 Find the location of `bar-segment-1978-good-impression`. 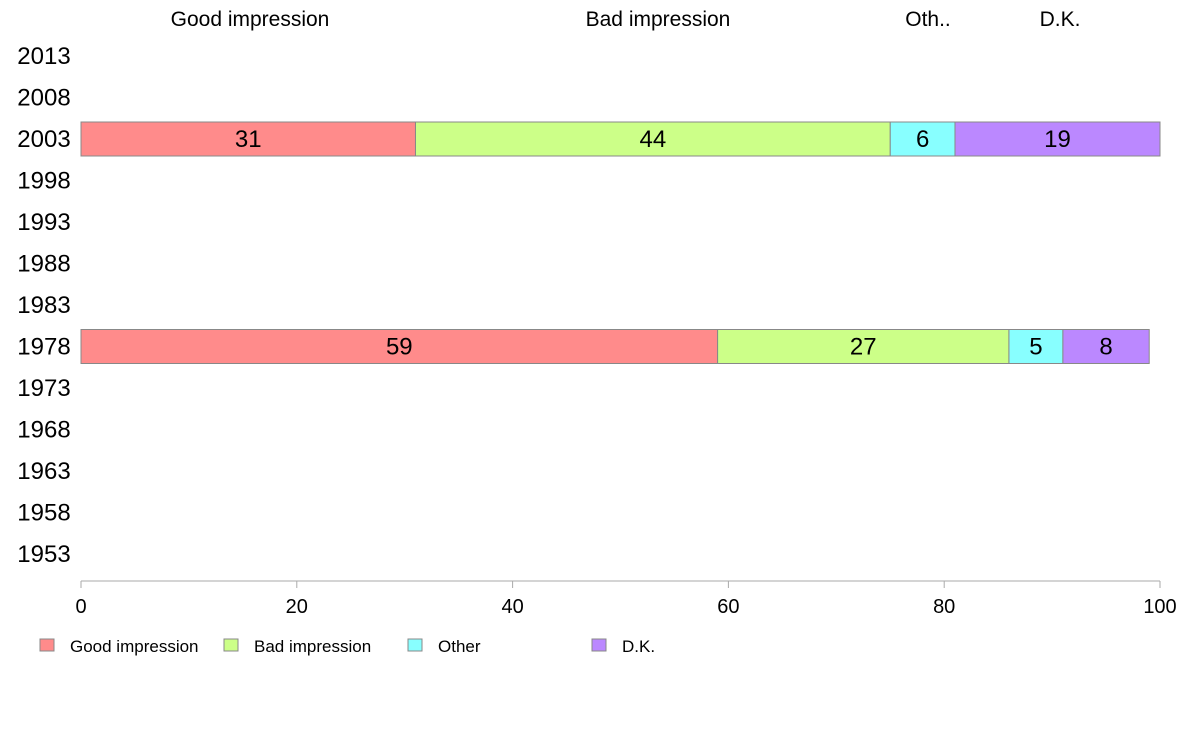

bar-segment-1978-good-impression is located at coordinates (399, 346).